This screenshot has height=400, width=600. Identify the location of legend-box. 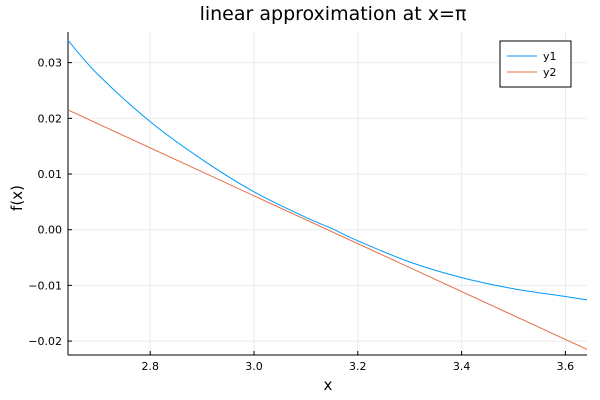
(535, 64).